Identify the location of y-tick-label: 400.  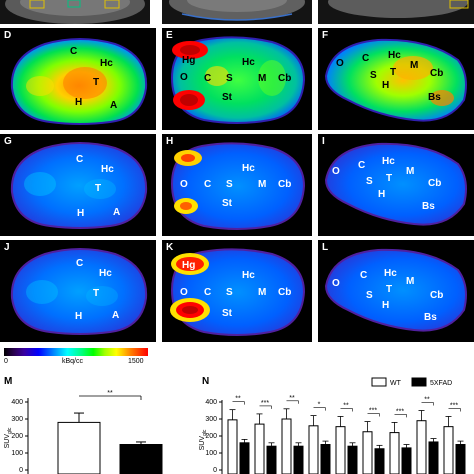
(17, 402).